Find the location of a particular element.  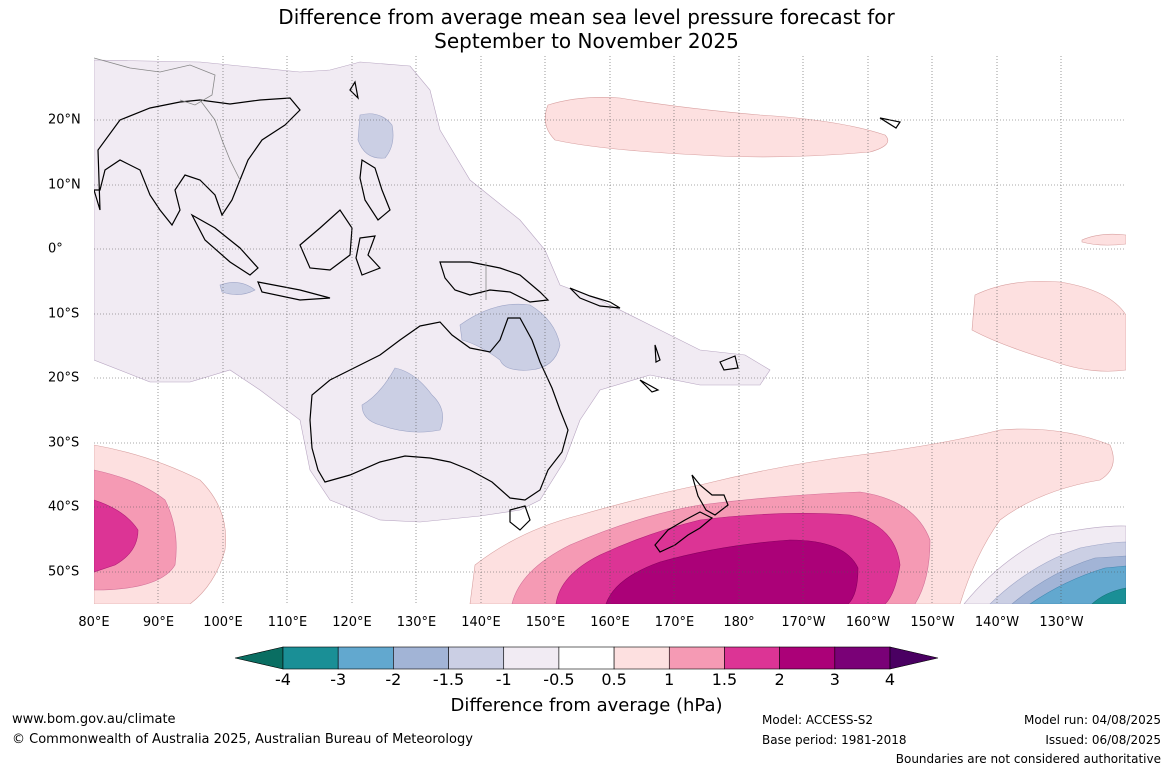

colorbar-tick-label: -0.5 is located at coordinates (559, 679).